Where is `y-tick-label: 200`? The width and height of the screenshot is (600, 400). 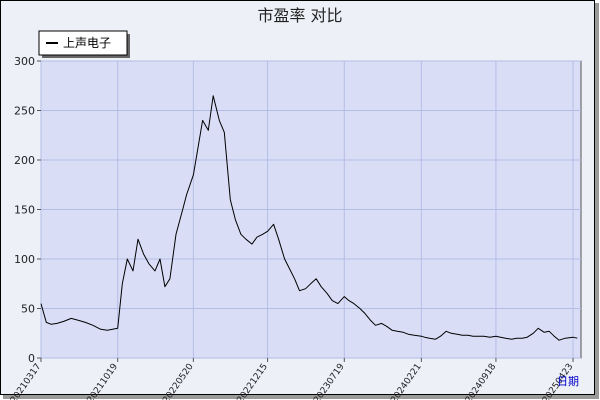
y-tick-label: 200 is located at coordinates (24, 160).